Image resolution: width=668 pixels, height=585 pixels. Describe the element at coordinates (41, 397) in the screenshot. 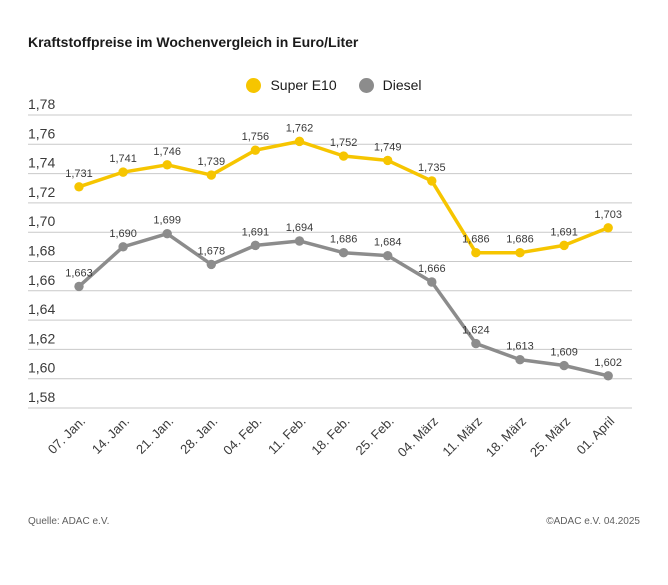

I see `y-tick-label: 1,58` at that location.